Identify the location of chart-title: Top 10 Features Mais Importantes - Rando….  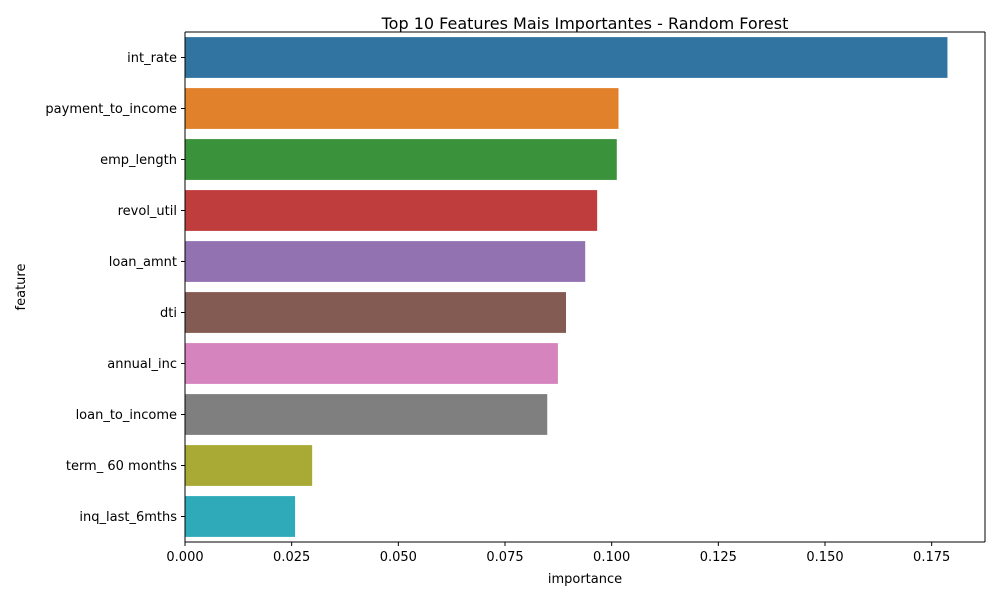
(585, 23).